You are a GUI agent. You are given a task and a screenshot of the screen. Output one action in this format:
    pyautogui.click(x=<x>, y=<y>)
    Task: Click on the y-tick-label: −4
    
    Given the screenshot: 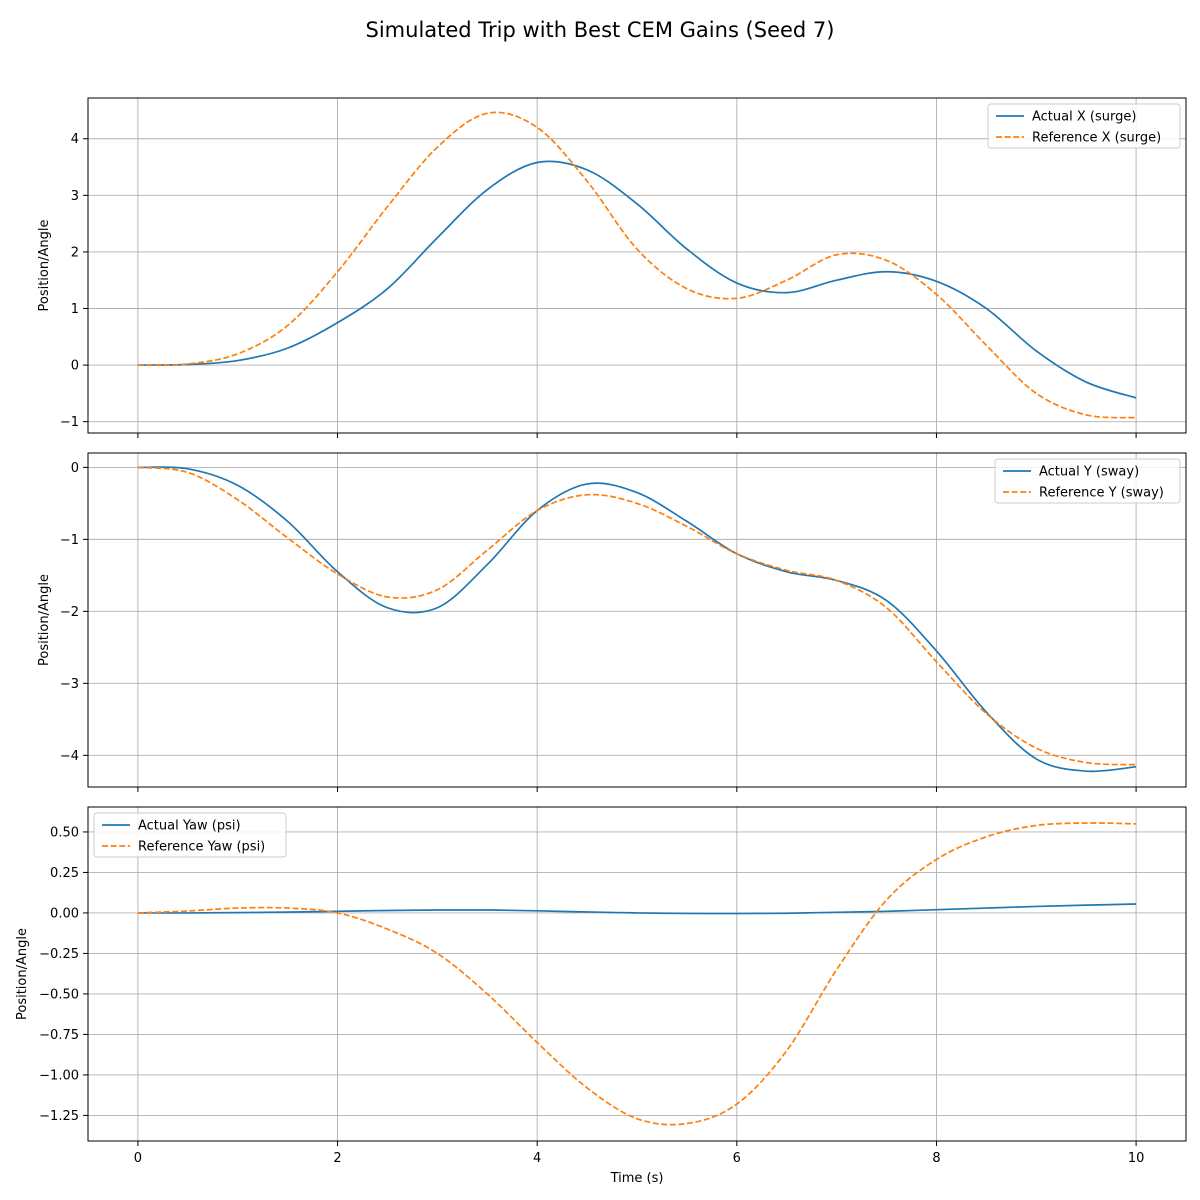 What is the action you would take?
    pyautogui.click(x=69, y=756)
    